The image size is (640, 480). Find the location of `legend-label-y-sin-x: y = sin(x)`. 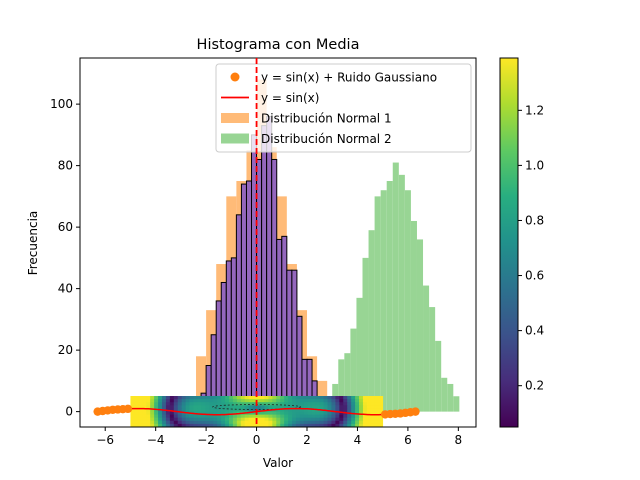

legend-label-y-sin-x: y = sin(x) is located at coordinates (290, 98).